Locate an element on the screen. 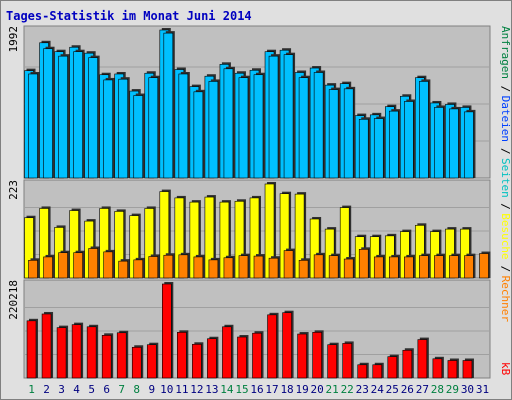 Image resolution: width=512 pixels, height=400 pixels. x-tick-label-7: 7 is located at coordinates (121, 389).